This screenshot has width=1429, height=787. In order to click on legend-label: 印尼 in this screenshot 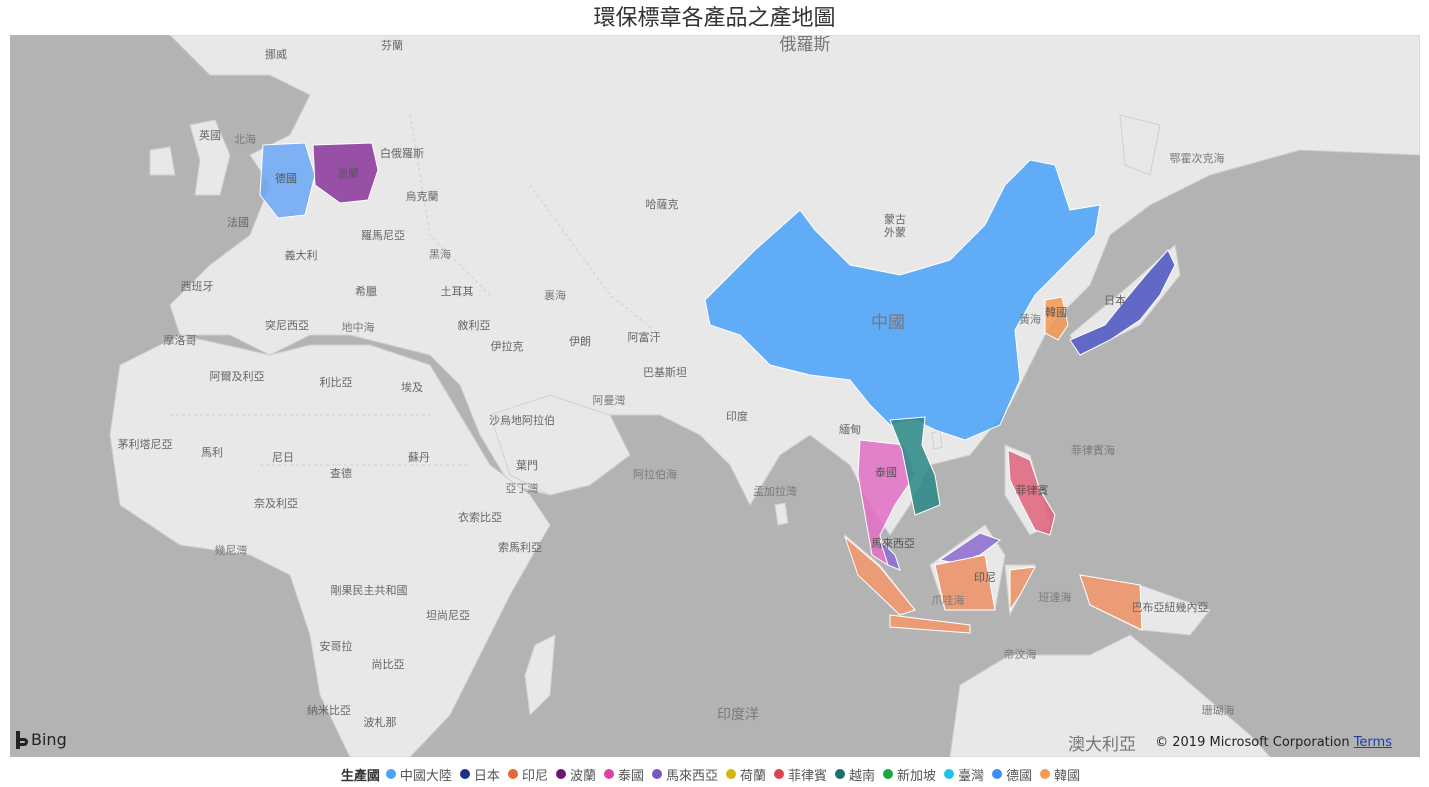, I will do `click(534, 776)`.